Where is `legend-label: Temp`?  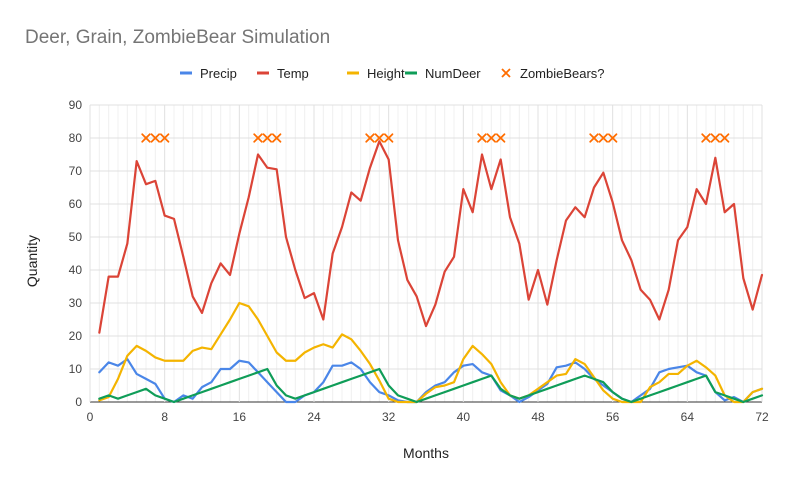
legend-label: Temp is located at coordinates (293, 73).